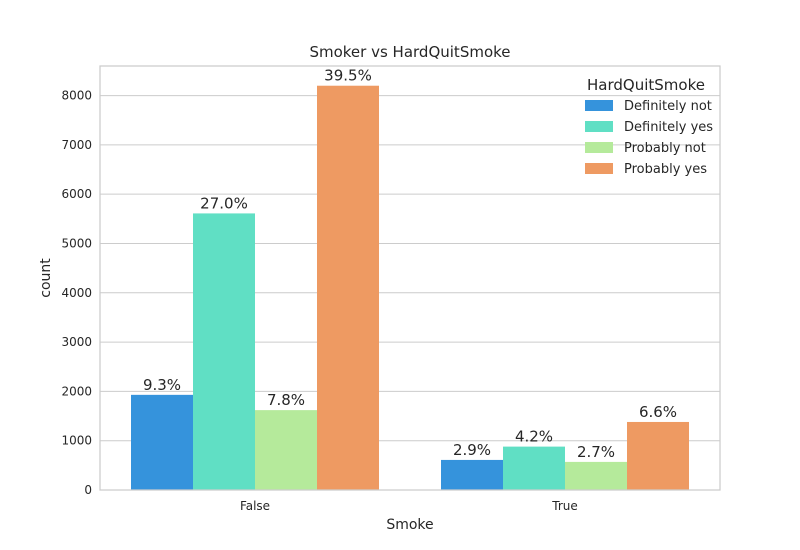  Describe the element at coordinates (76, 342) in the screenshot. I see `y-tick-label: 3000` at that location.